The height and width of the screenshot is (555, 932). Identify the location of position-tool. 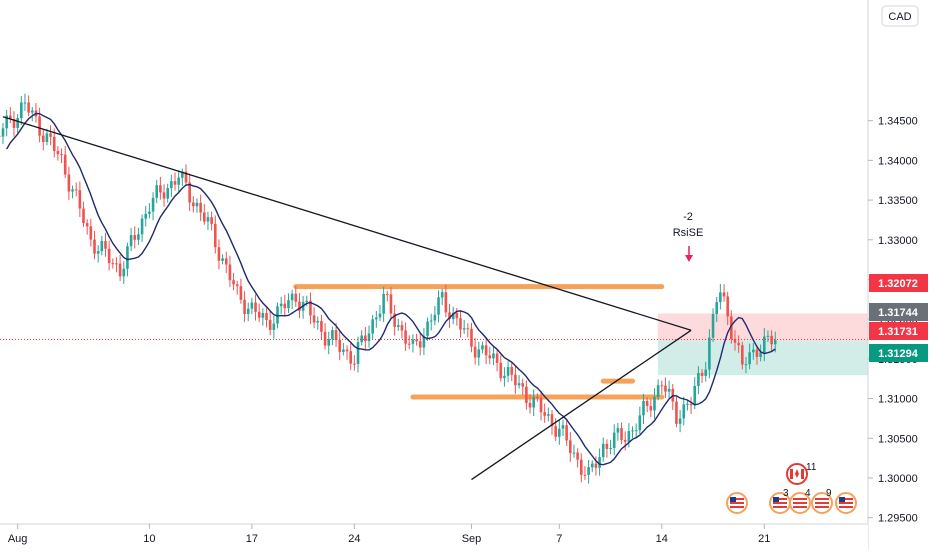
(762, 344).